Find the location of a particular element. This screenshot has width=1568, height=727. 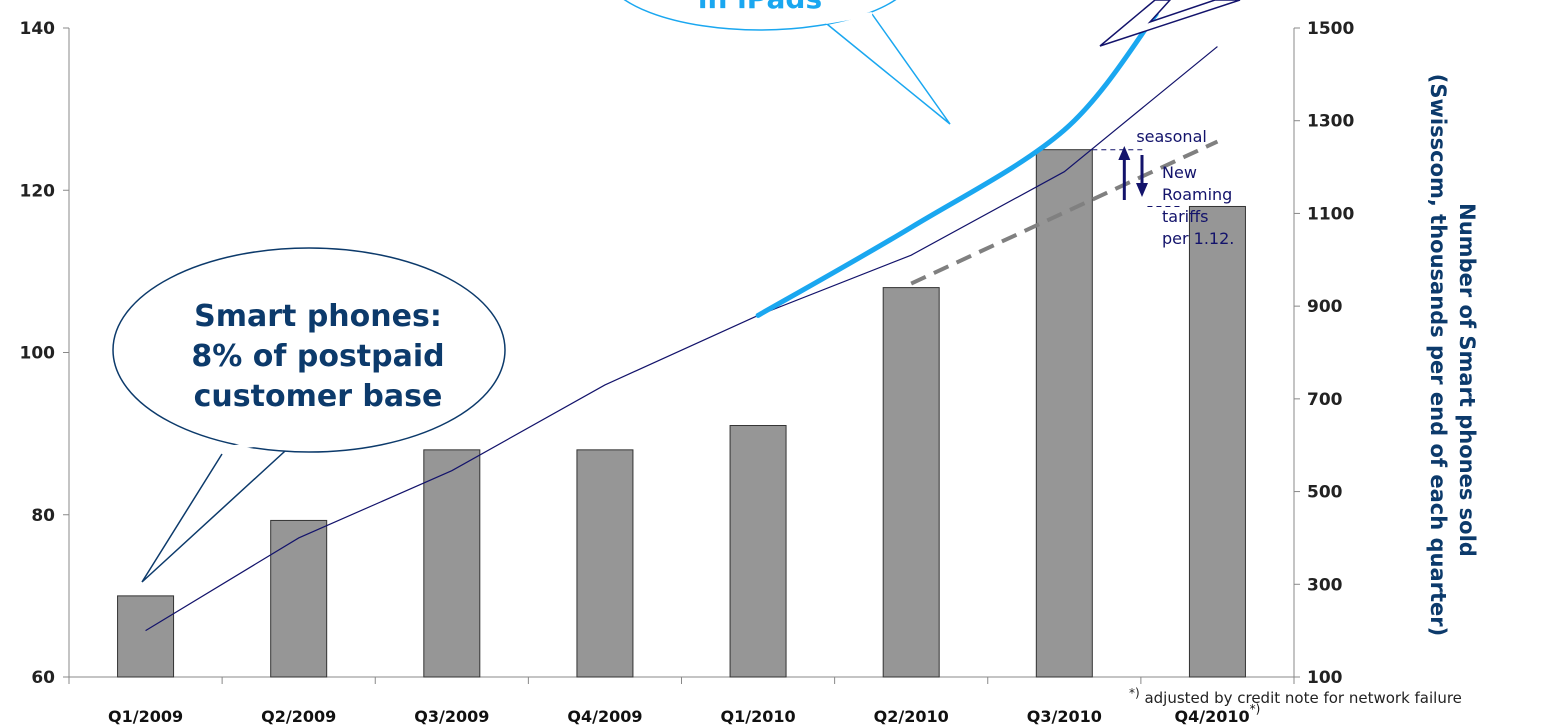

ipad-callout-text: in iPads is located at coordinates (760, 7).